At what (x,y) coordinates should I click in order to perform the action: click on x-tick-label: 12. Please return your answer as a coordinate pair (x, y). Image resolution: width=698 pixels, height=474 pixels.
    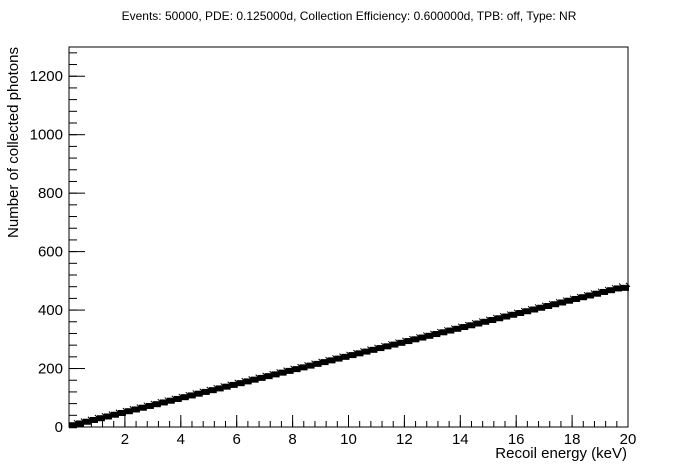
    Looking at the image, I should click on (404, 439).